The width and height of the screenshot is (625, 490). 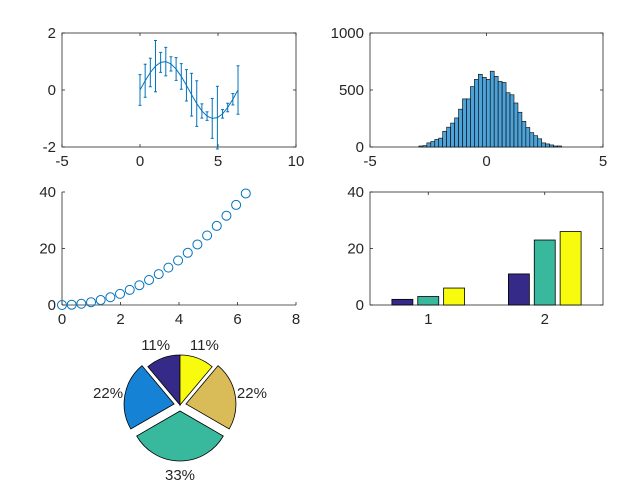 What do you see at coordinates (179, 90) in the screenshot?
I see `axes-box` at bounding box center [179, 90].